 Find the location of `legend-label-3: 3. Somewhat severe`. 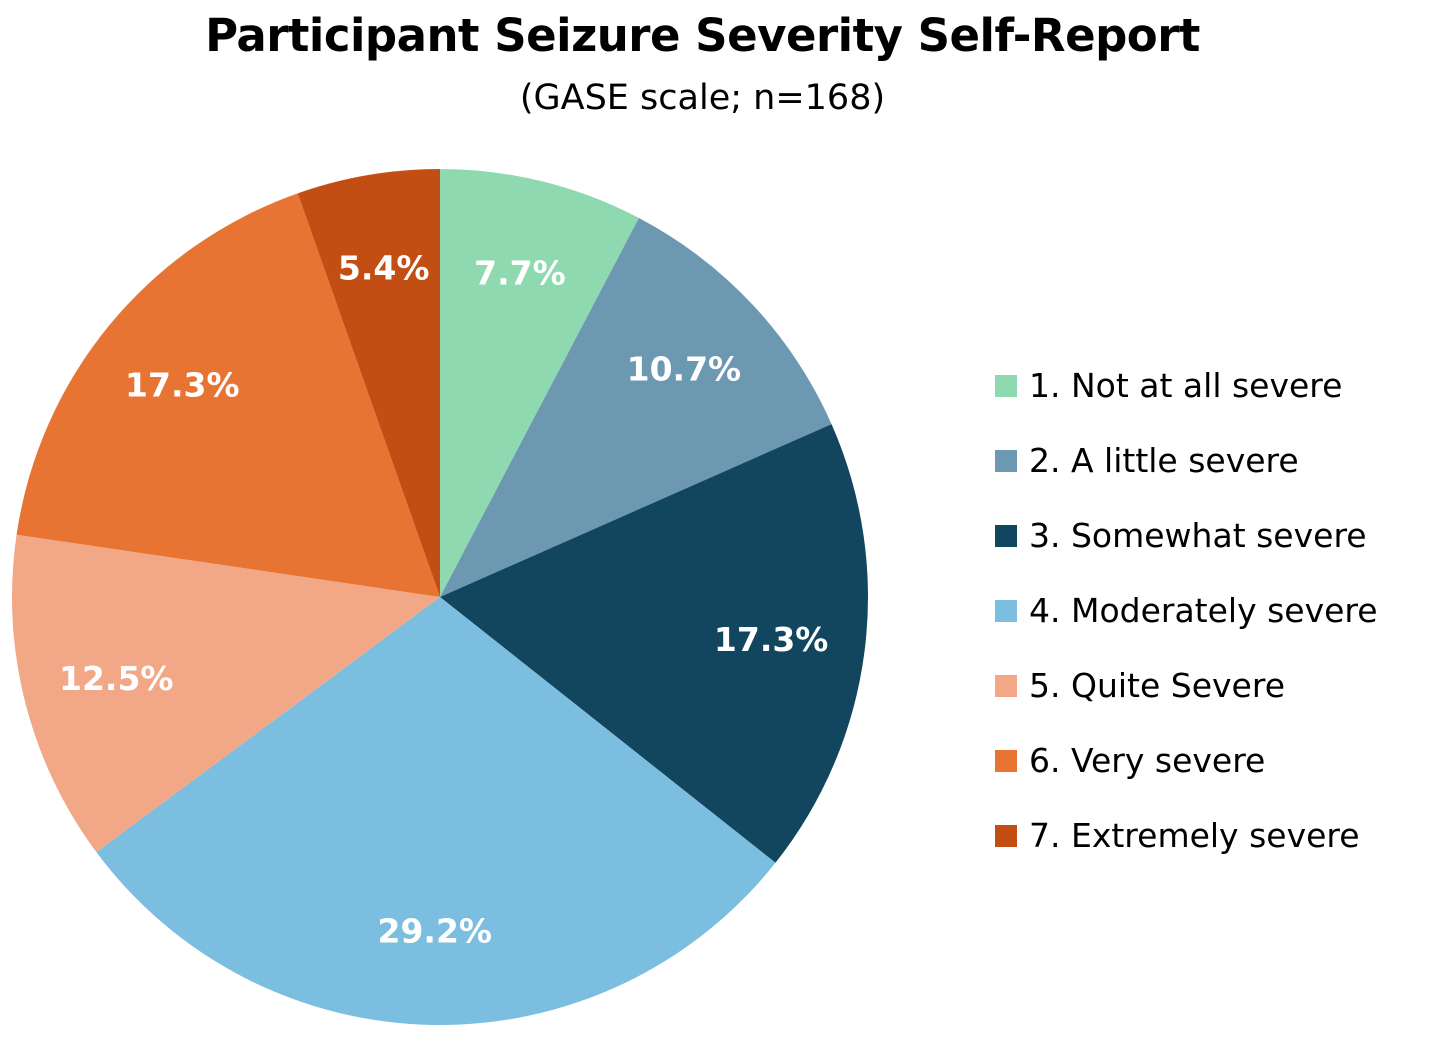

legend-label-3: 3. Somewhat severe is located at coordinates (1198, 535).